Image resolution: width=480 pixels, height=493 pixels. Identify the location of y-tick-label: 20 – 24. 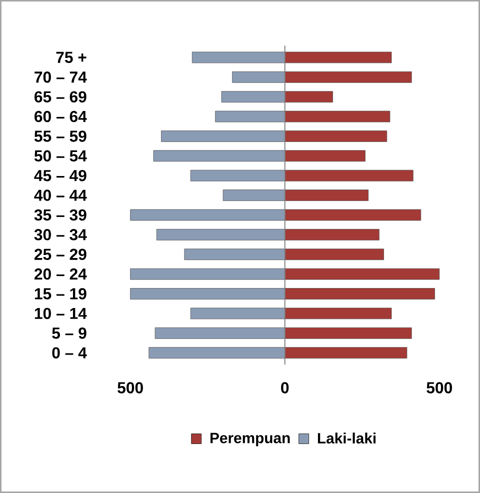
(60, 274).